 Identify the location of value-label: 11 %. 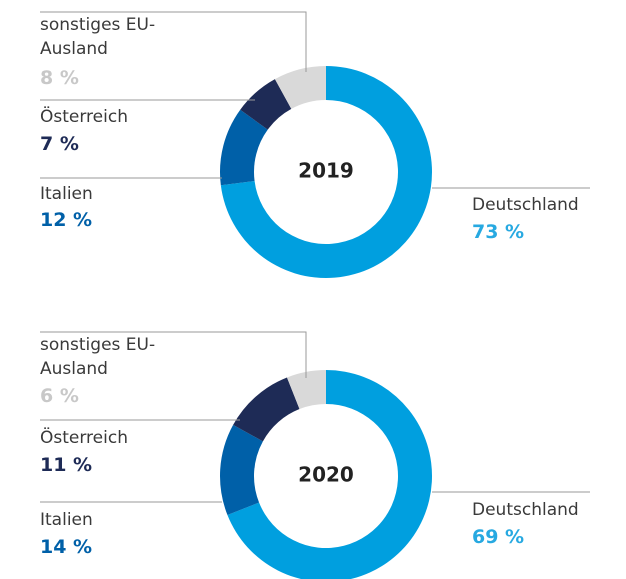
(66, 465).